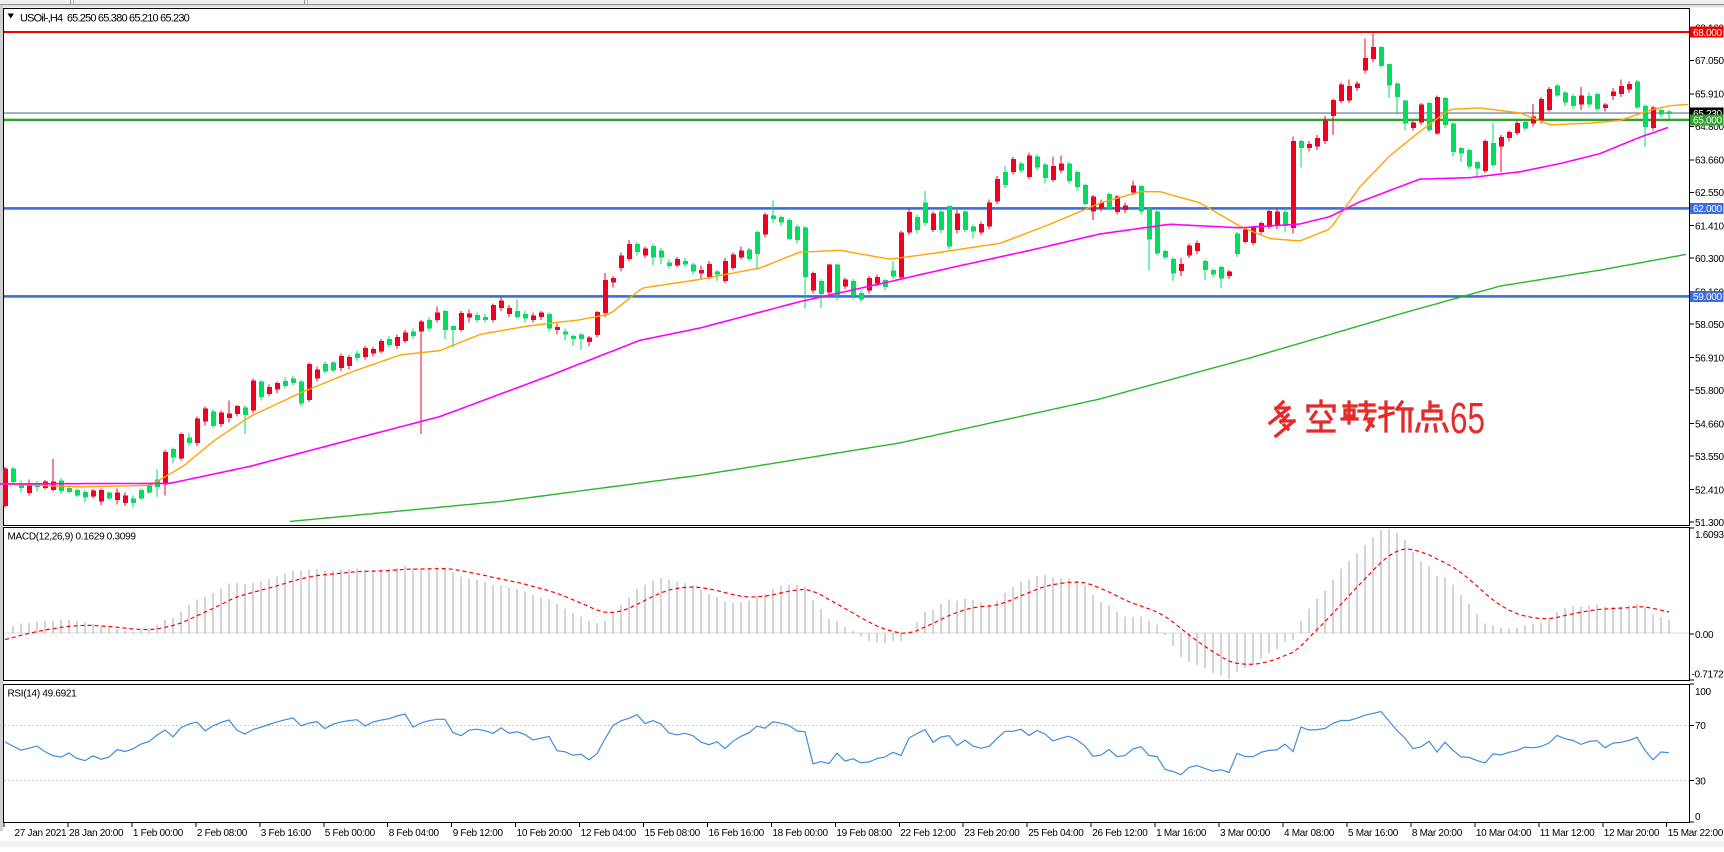  I want to click on svg-text: 11 Mar 12:00, so click(1567, 833).